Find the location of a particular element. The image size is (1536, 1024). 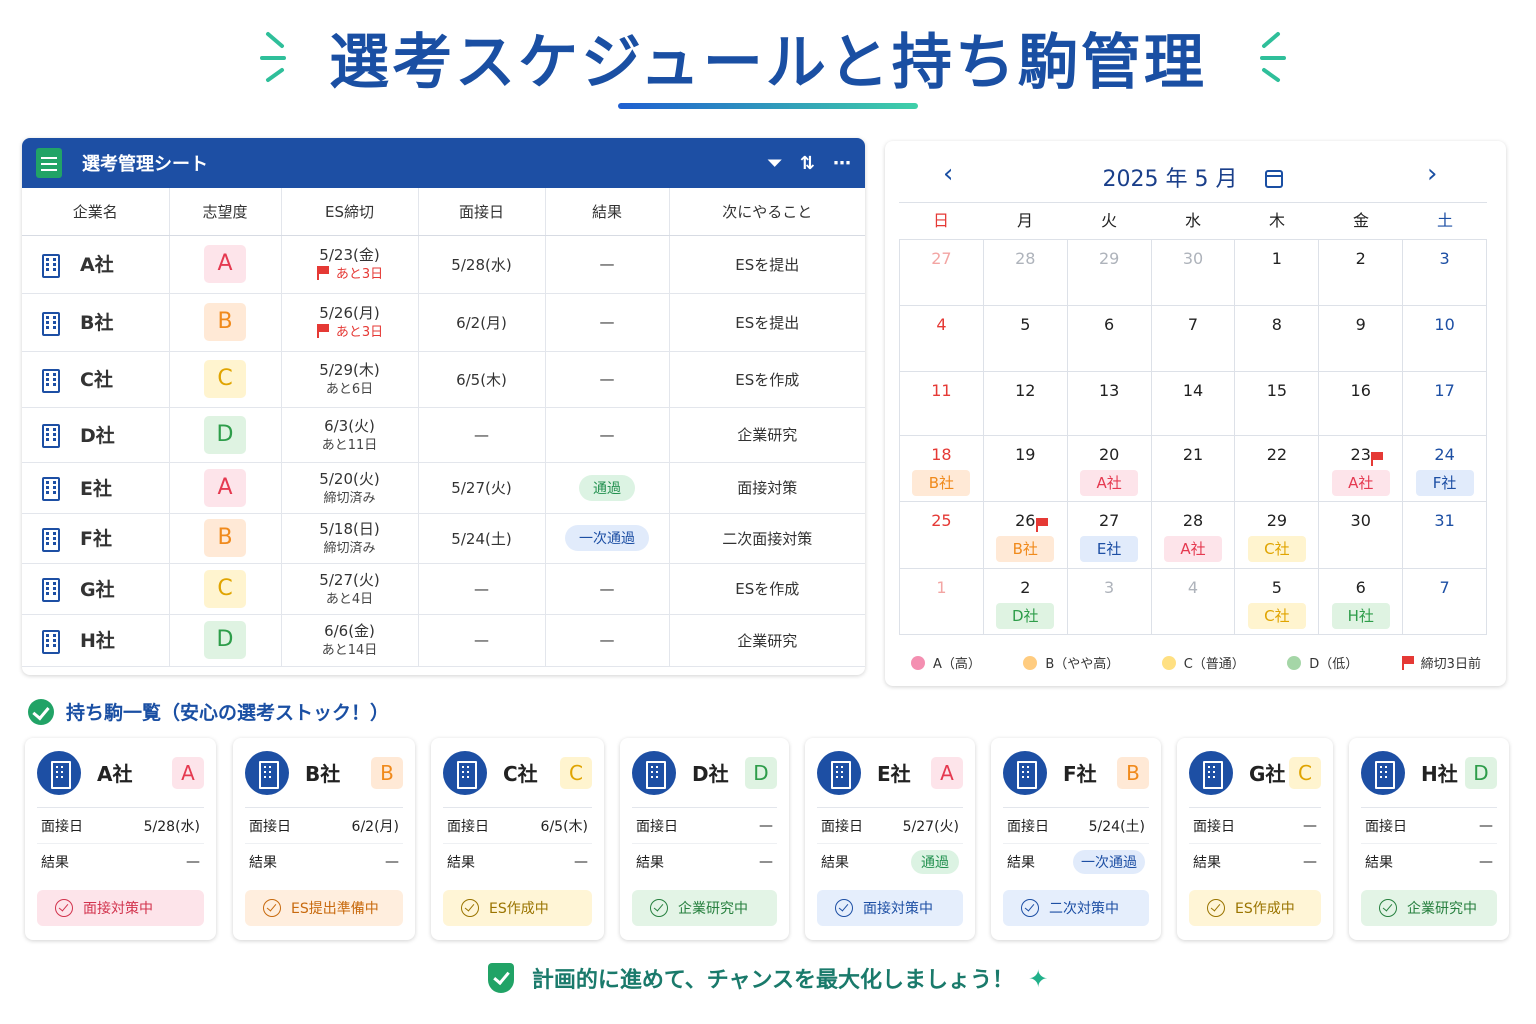

calendar-day: 28 is located at coordinates (1025, 273).